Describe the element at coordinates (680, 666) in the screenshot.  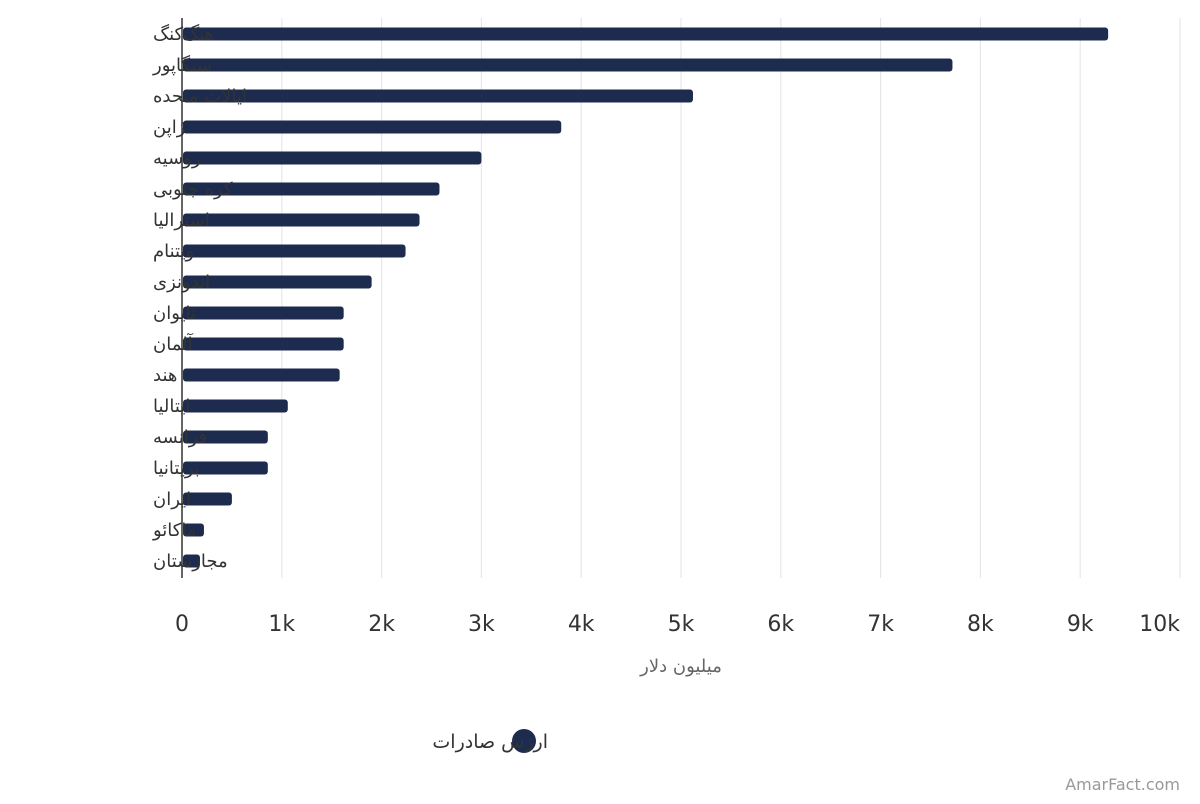
I see `x-axis-title: میلیون دلار` at that location.